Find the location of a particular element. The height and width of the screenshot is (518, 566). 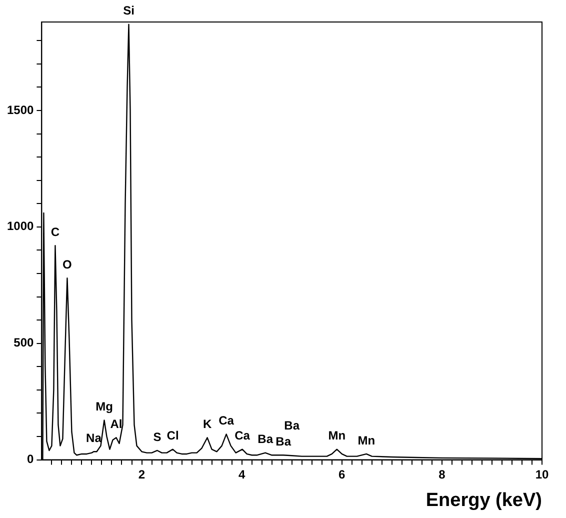

annotation: S is located at coordinates (157, 437).